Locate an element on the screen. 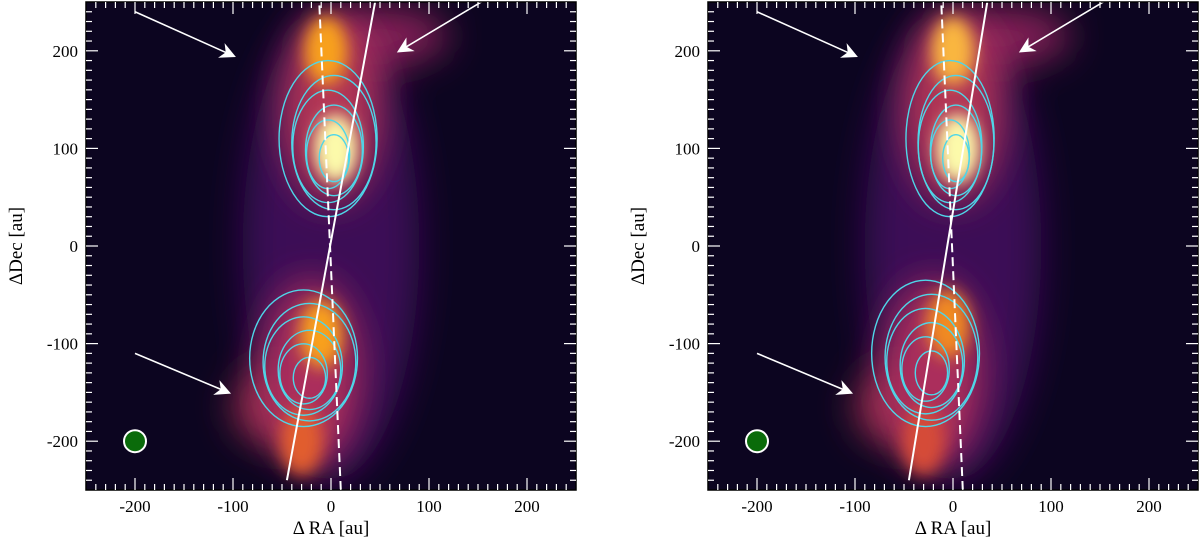 Image resolution: width=1200 pixels, height=543 pixels. contours is located at coordinates (932, 243).